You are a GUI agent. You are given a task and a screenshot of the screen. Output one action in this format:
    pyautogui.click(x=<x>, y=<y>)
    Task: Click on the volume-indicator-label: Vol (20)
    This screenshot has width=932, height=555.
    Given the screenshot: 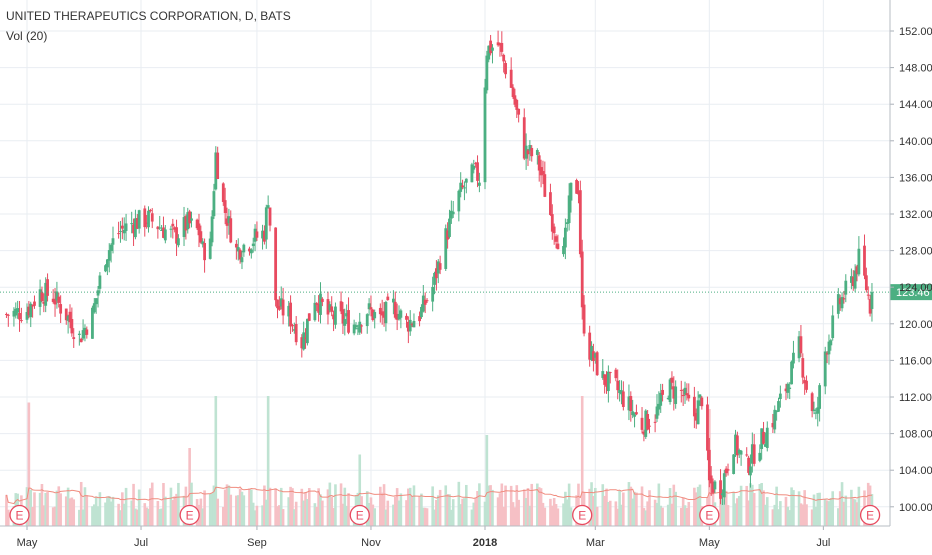 What is the action you would take?
    pyautogui.click(x=27, y=36)
    